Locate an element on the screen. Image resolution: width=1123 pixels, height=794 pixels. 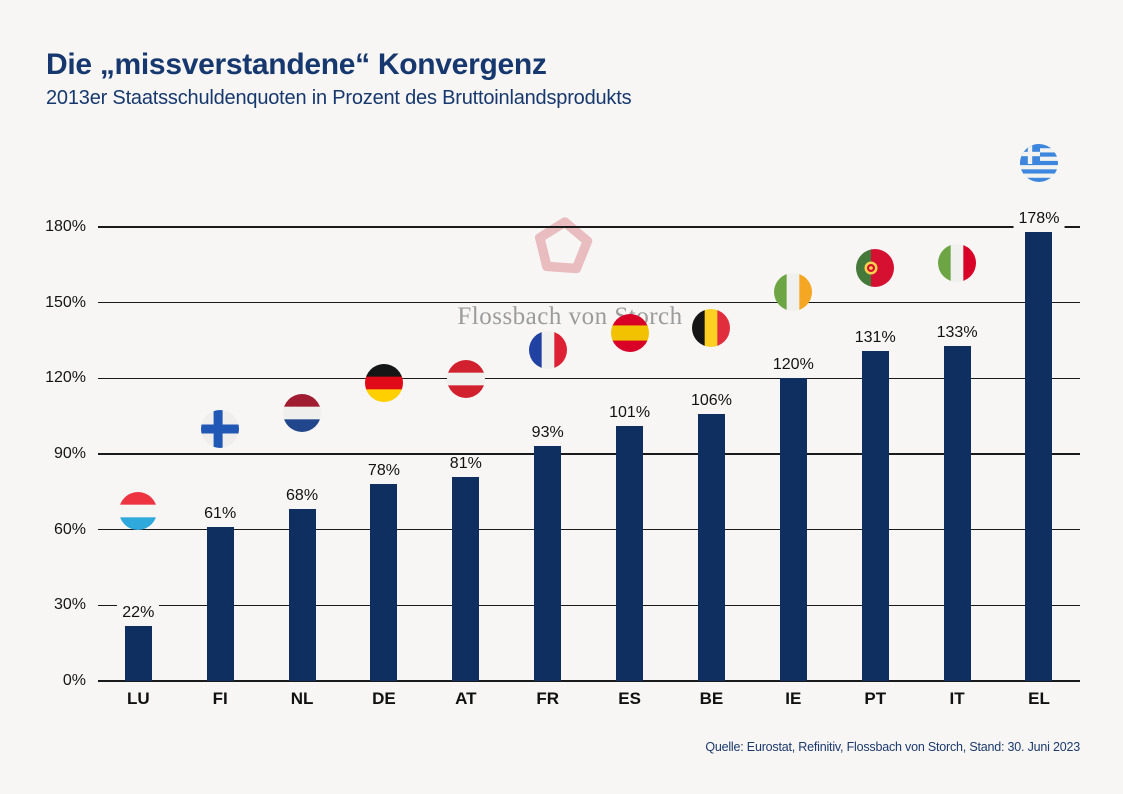
bar-fi is located at coordinates (220, 604).